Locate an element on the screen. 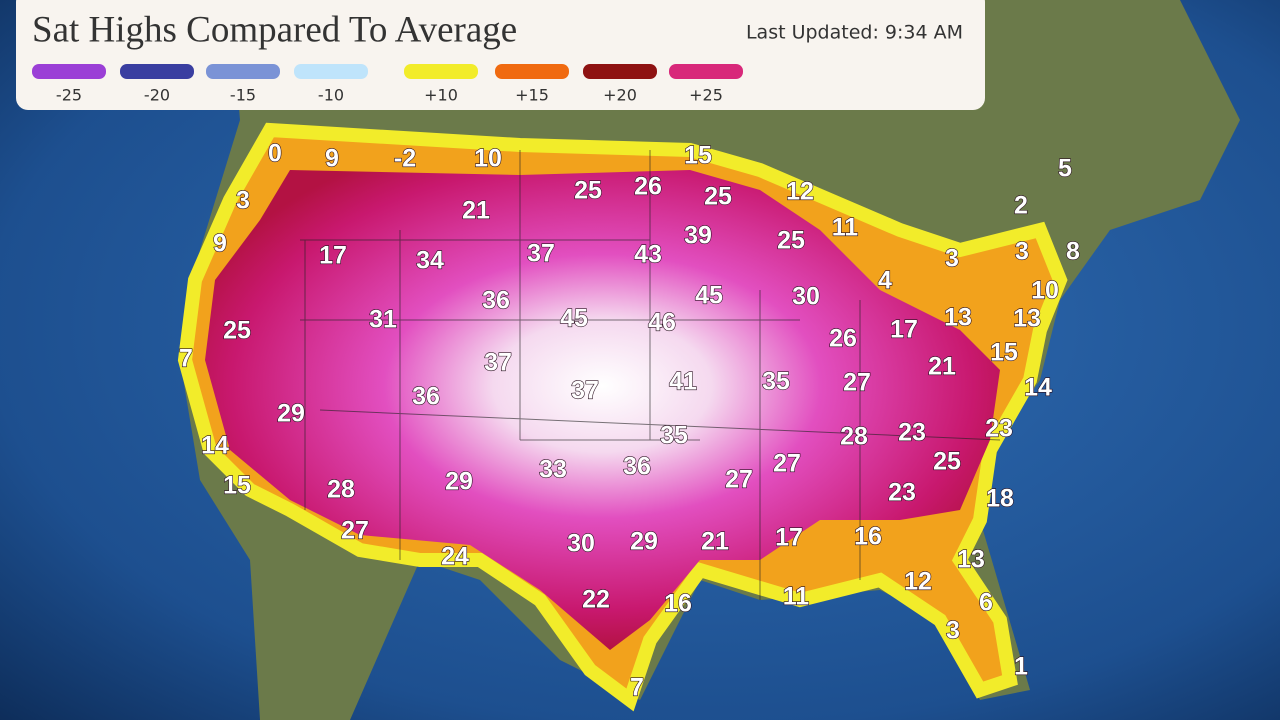  legend-label: +10 is located at coordinates (441, 95).